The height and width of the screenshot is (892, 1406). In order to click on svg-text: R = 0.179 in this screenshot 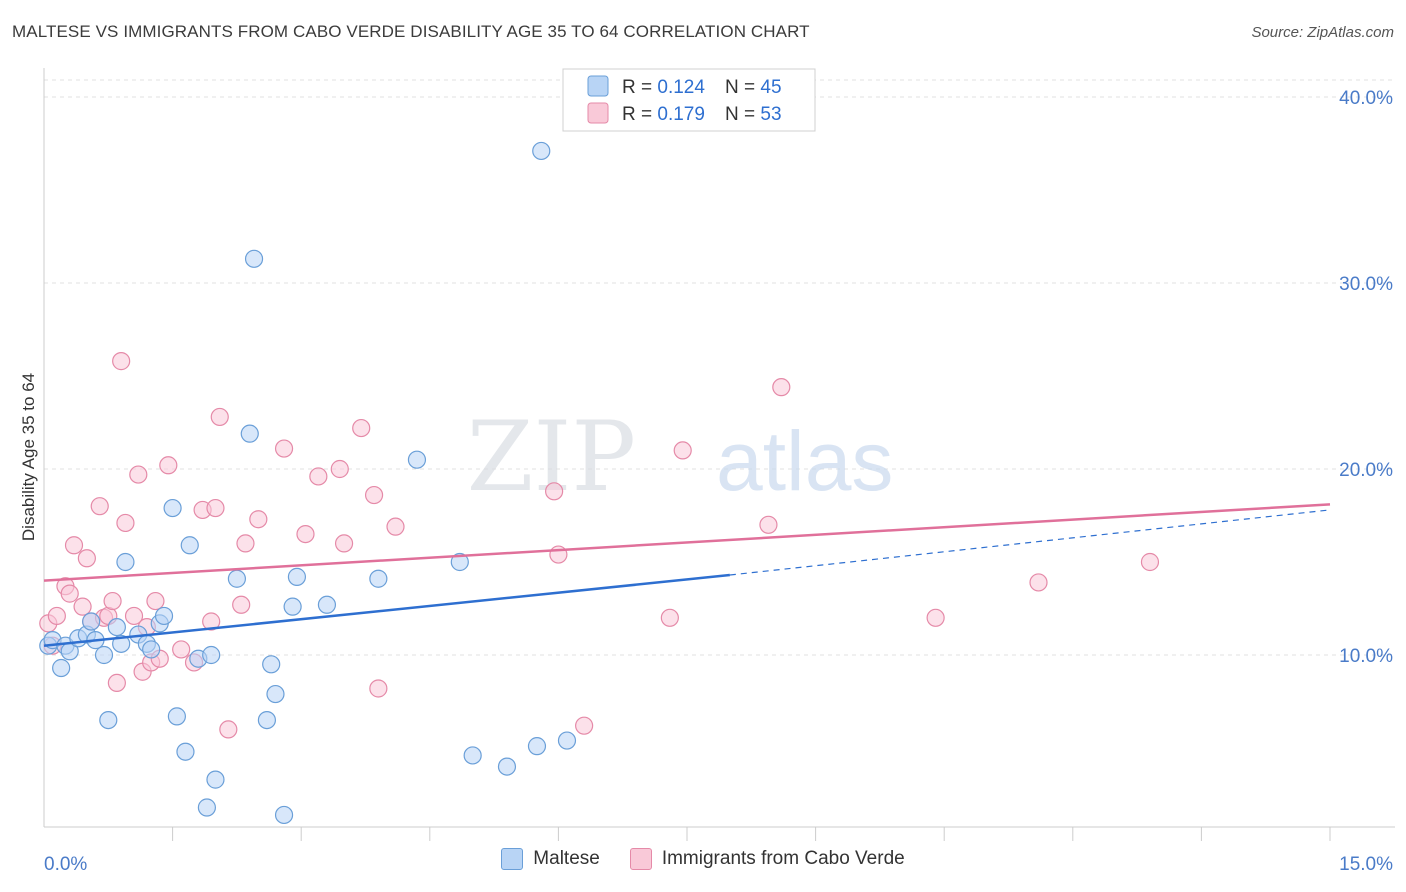, I will do `click(663, 114)`.